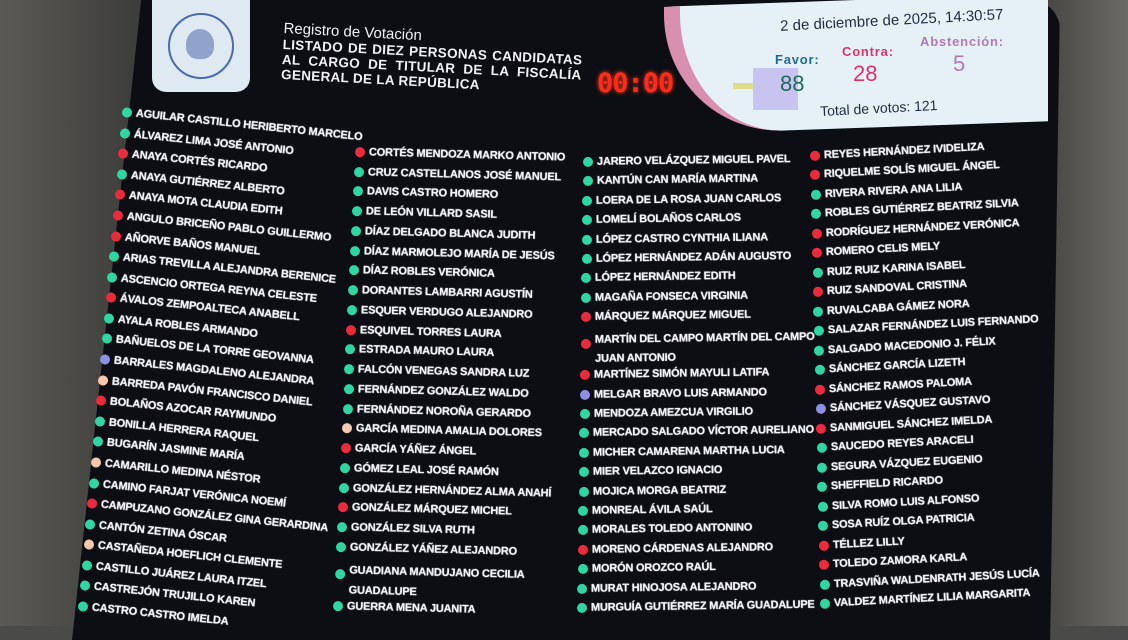 This screenshot has width=1128, height=640. What do you see at coordinates (792, 83) in the screenshot?
I see `favor-count: 88` at bounding box center [792, 83].